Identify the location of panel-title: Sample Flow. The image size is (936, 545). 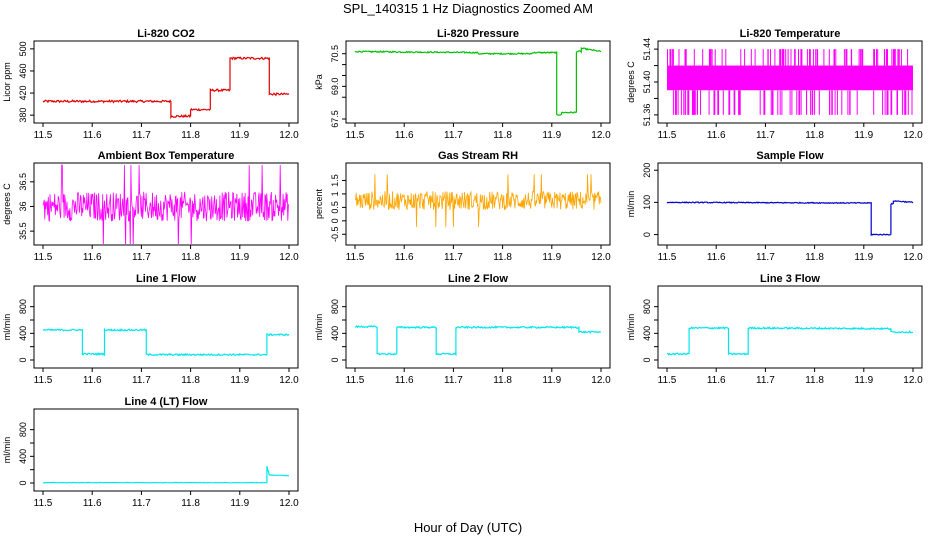
(790, 156).